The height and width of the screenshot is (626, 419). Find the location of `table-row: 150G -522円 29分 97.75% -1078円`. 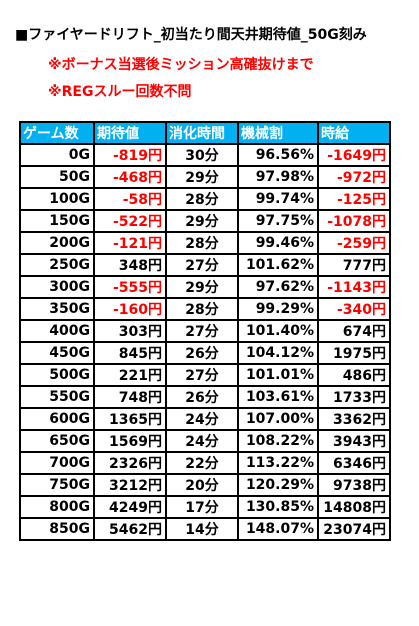

table-row: 150G -522円 29分 97.75% -1078円 is located at coordinates (205, 221).